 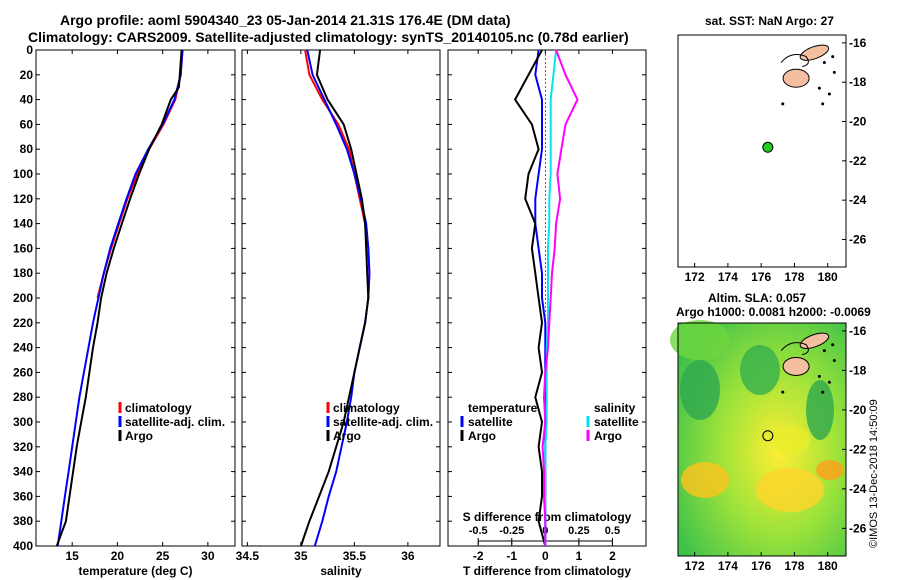 What do you see at coordinates (858, 200) in the screenshot?
I see `sst-map-lat-label: -24` at bounding box center [858, 200].